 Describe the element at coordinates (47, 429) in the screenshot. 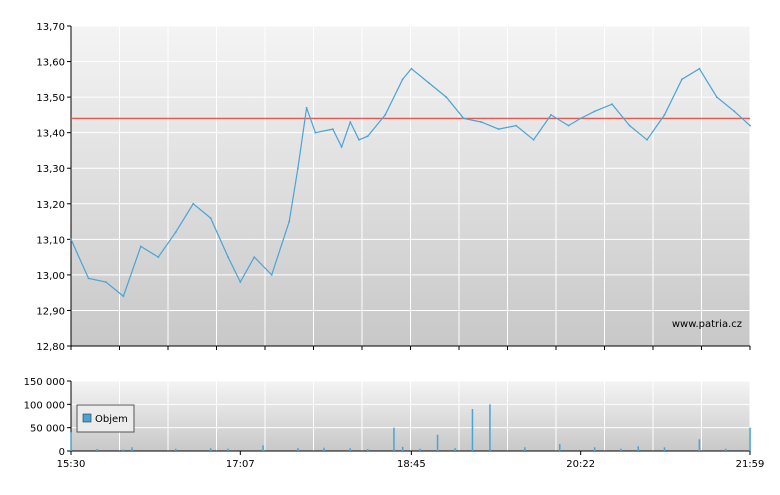

I see `volume-y-tick-label: 50 000` at that location.